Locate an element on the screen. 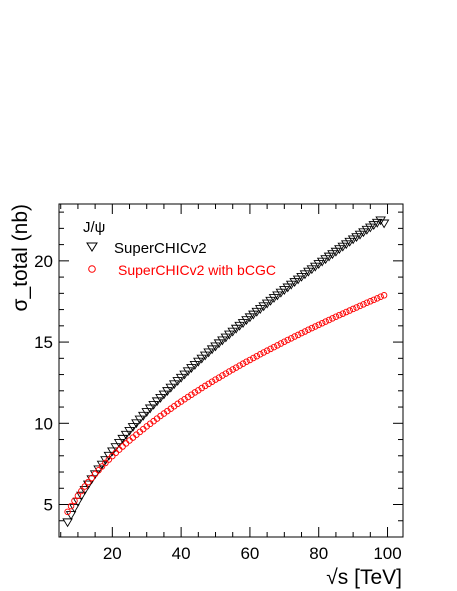 The image size is (457, 591). legend: J/ψ SuperCHICv2 SuperCHICv2 with bCGC is located at coordinates (179, 248).